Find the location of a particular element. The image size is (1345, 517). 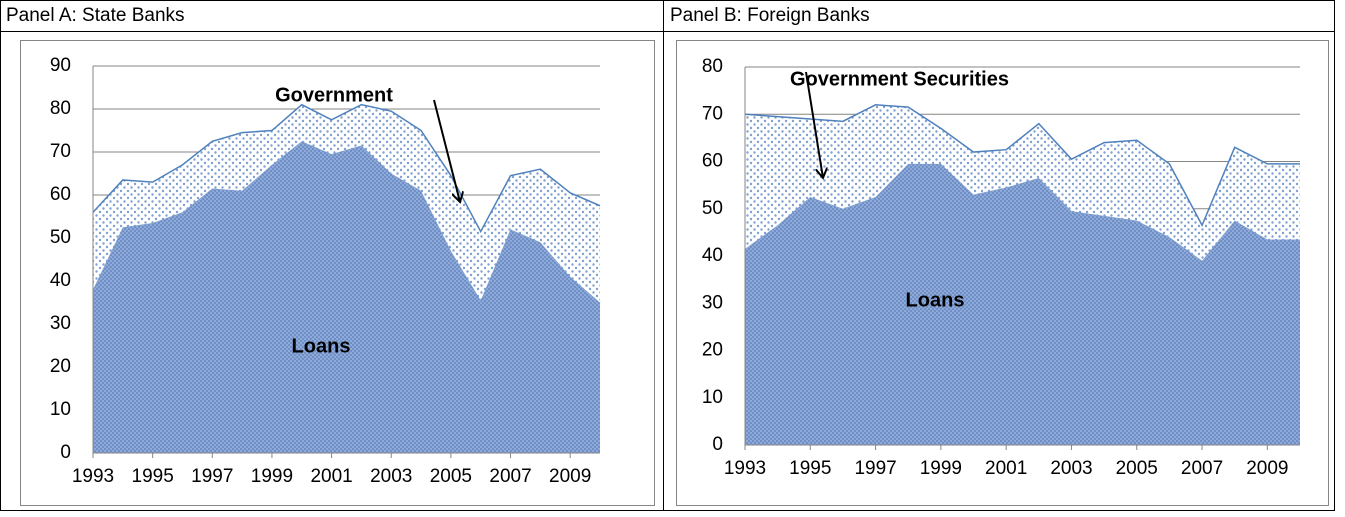

panel-title: Panel B: Foreign Banks is located at coordinates (770, 15).